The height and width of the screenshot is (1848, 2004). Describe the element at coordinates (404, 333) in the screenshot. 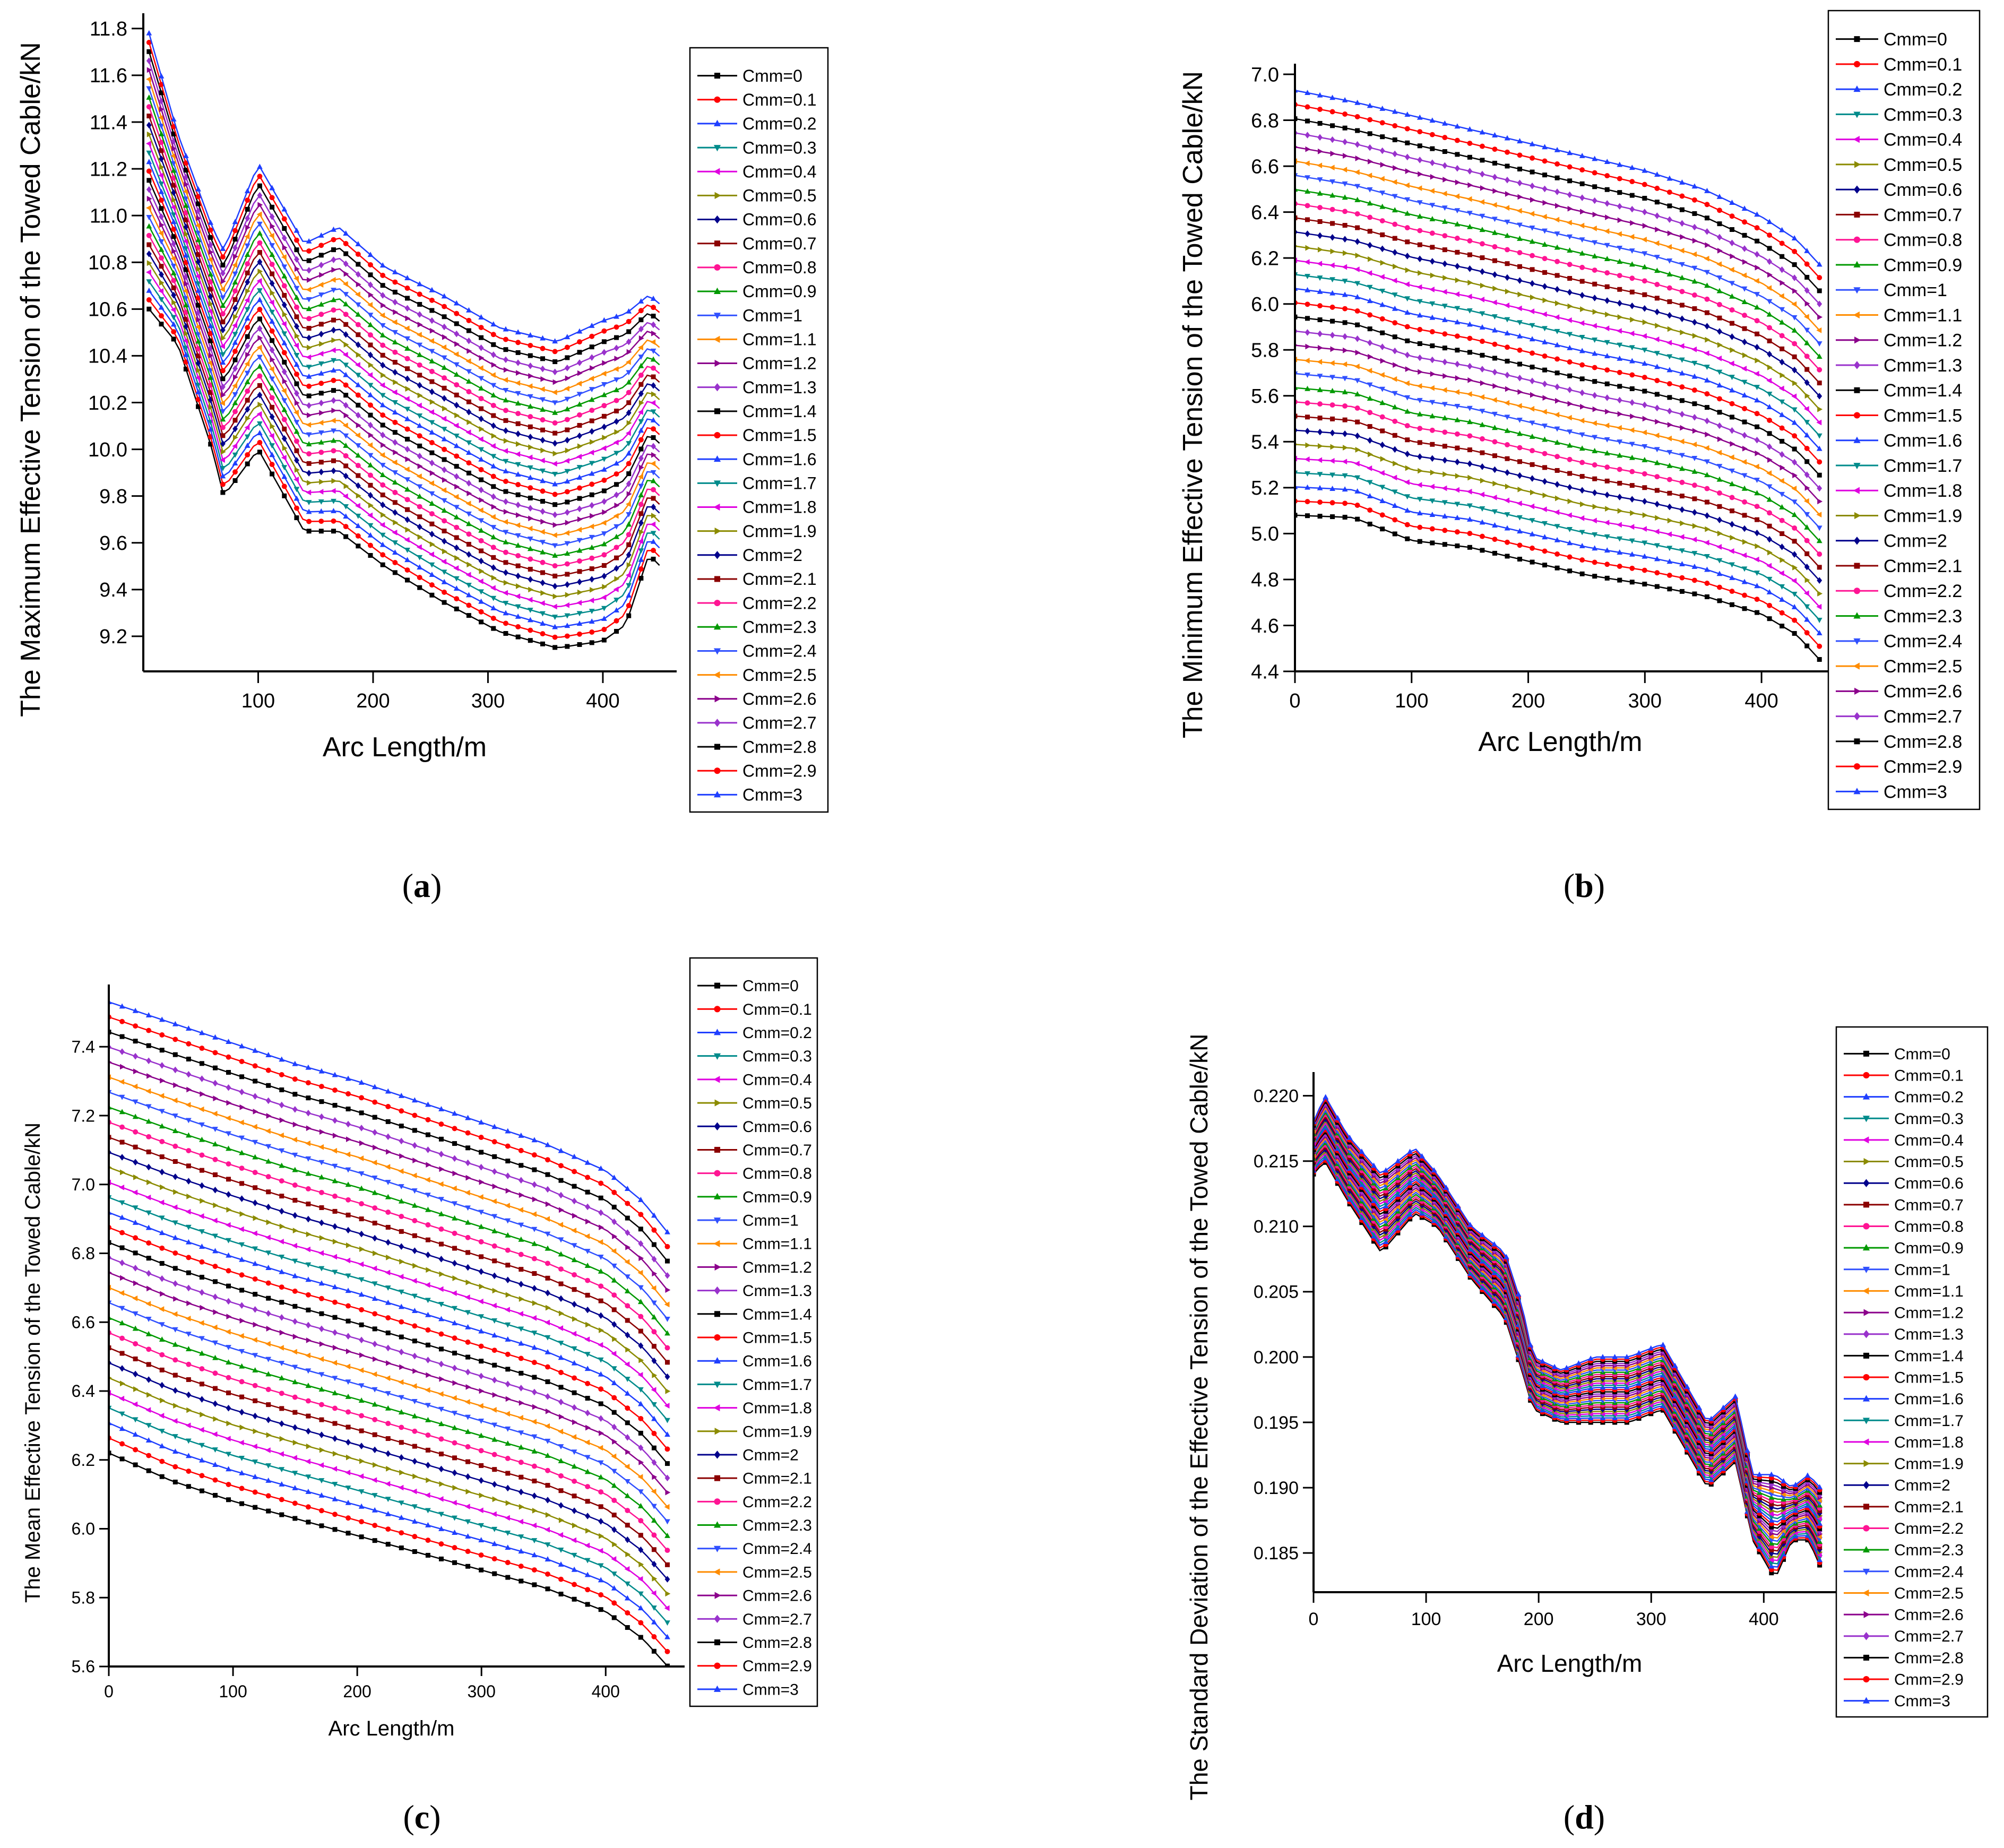

I see `series-line-Cmm=1.5` at that location.